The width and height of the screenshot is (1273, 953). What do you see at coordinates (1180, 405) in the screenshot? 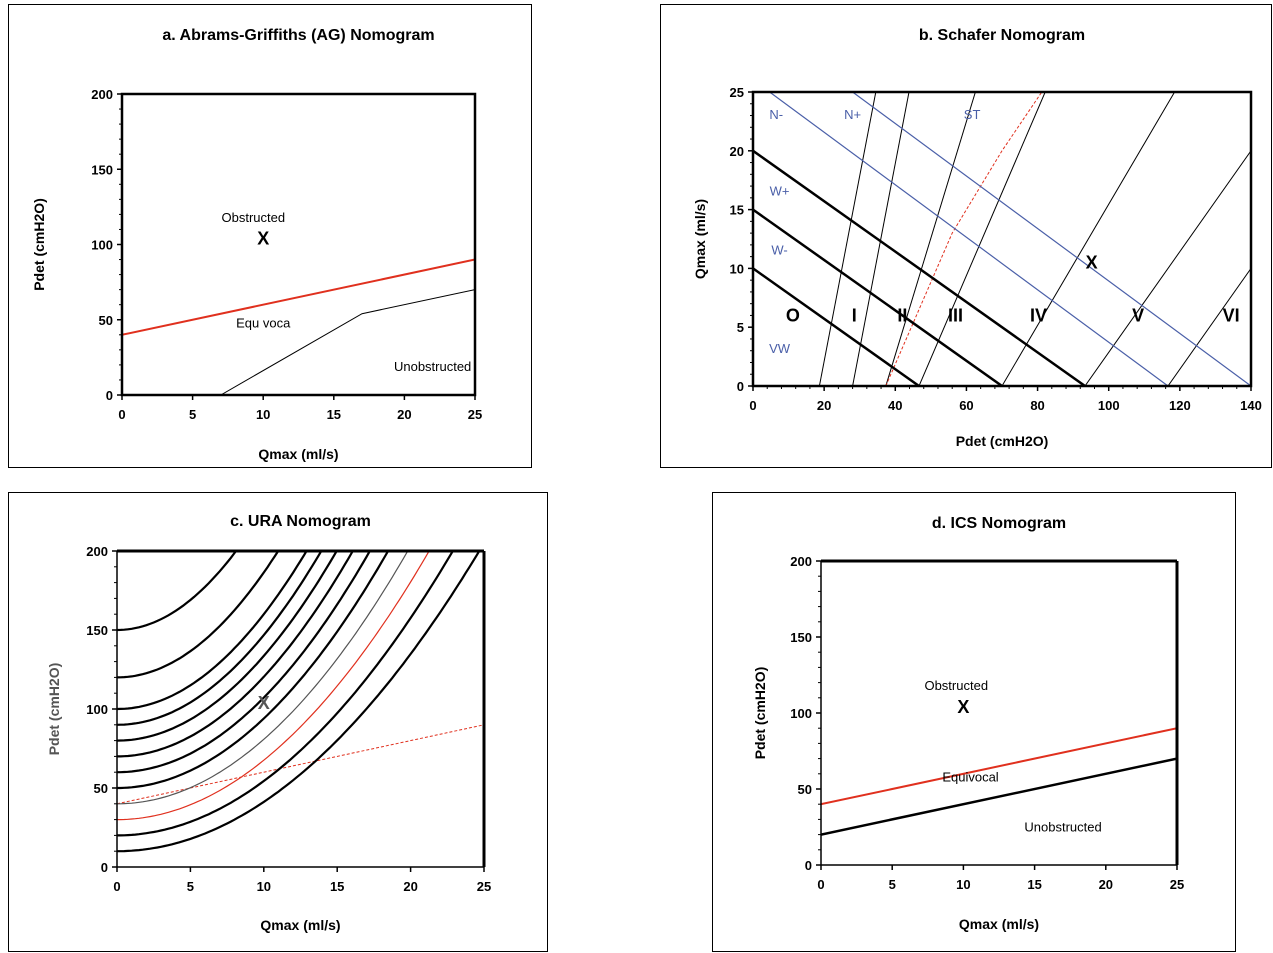
I see `x-tick-label: 120` at bounding box center [1180, 405].